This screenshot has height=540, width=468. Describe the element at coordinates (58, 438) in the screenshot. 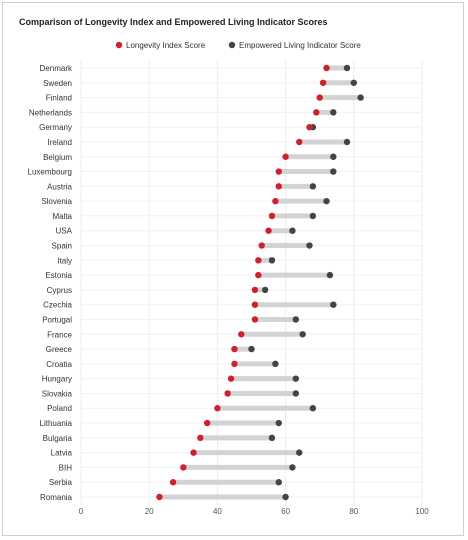

I see `category-label: Bulgaria` at that location.